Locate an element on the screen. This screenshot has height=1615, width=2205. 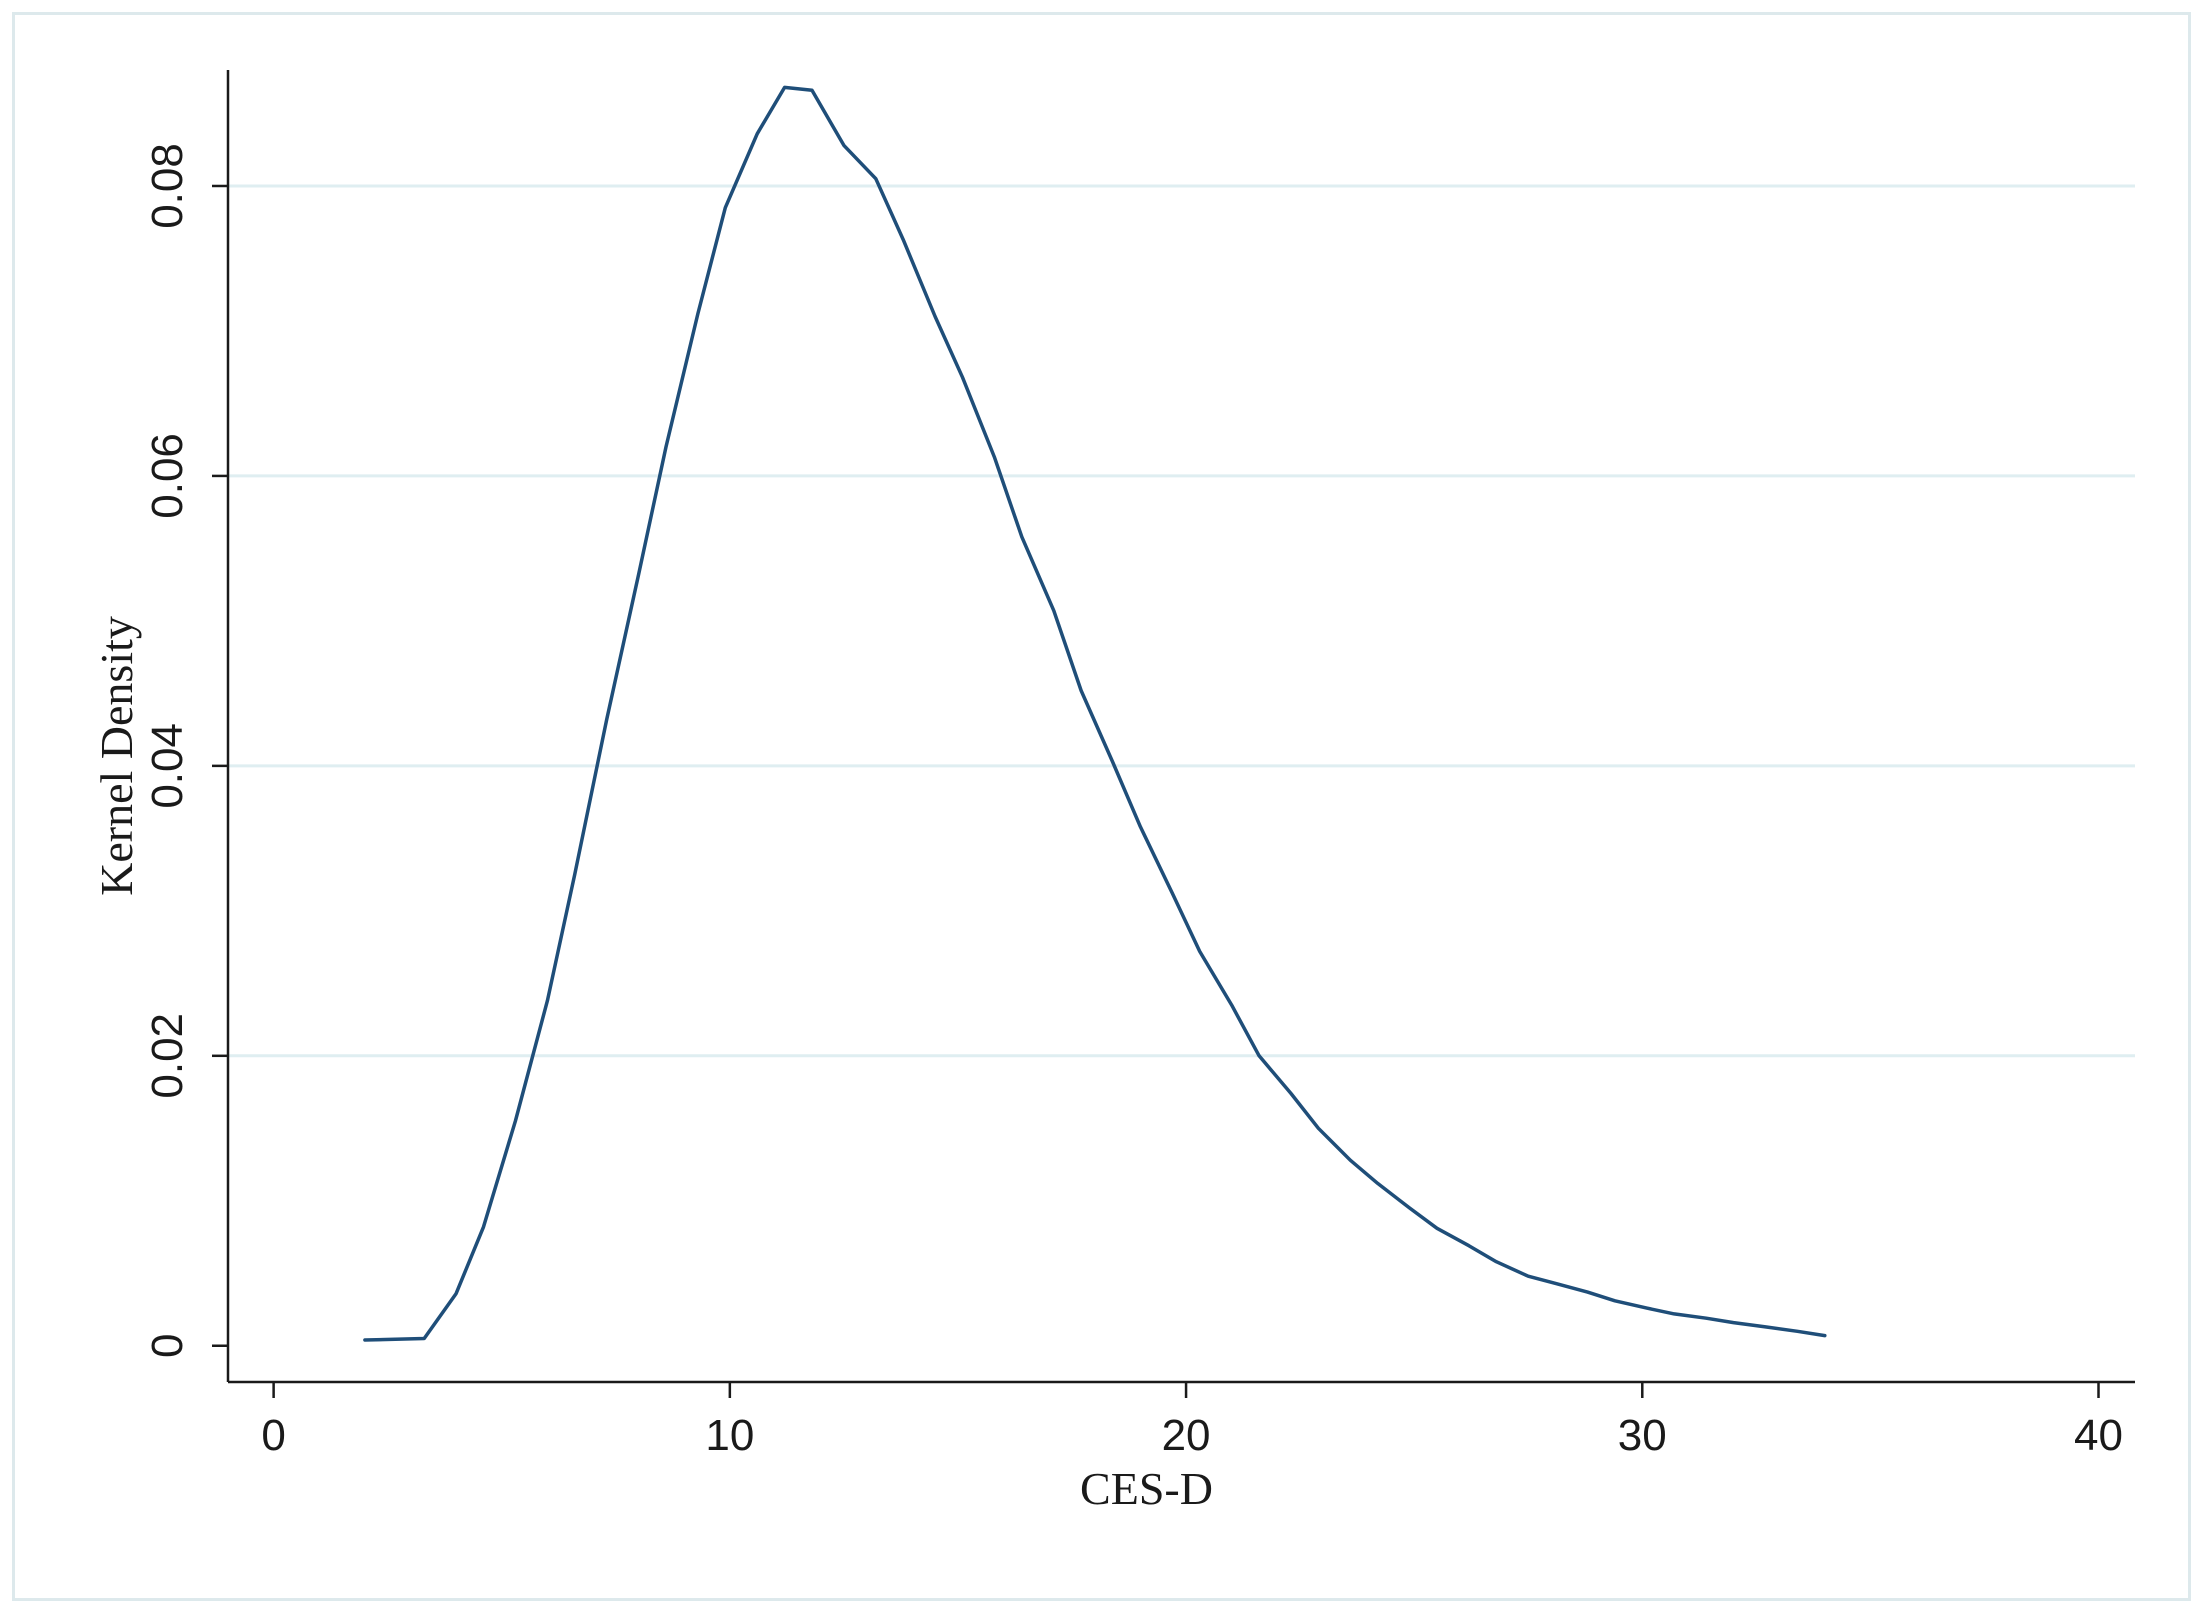
x-tick-label: 10 is located at coordinates (729, 1435).